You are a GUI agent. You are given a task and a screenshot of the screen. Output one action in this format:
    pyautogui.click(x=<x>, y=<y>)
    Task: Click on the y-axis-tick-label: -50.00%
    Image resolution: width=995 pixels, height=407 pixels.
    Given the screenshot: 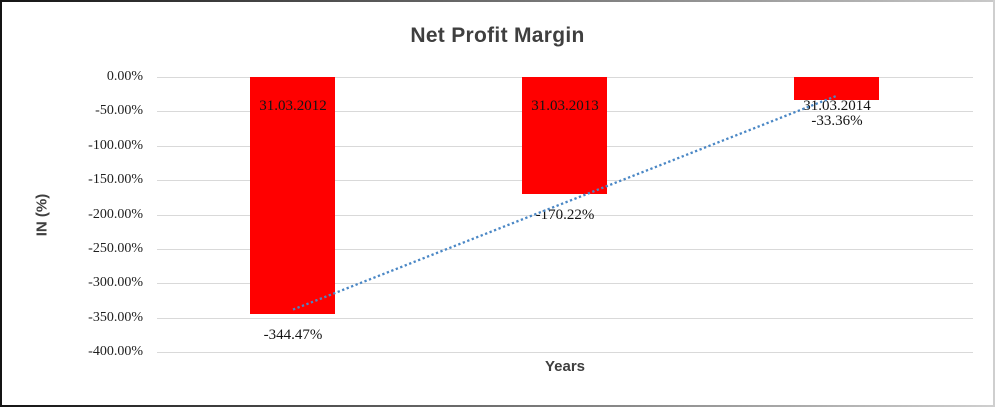 What is the action you would take?
    pyautogui.click(x=119, y=110)
    